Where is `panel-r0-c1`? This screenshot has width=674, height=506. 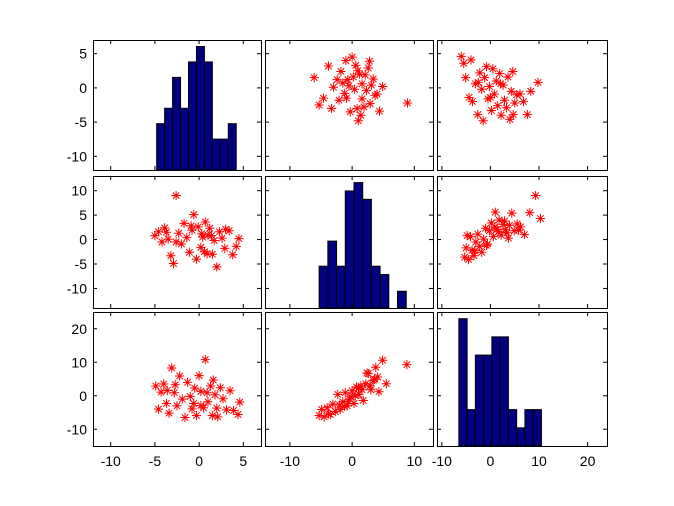
panel-r0-c1 is located at coordinates (349, 105).